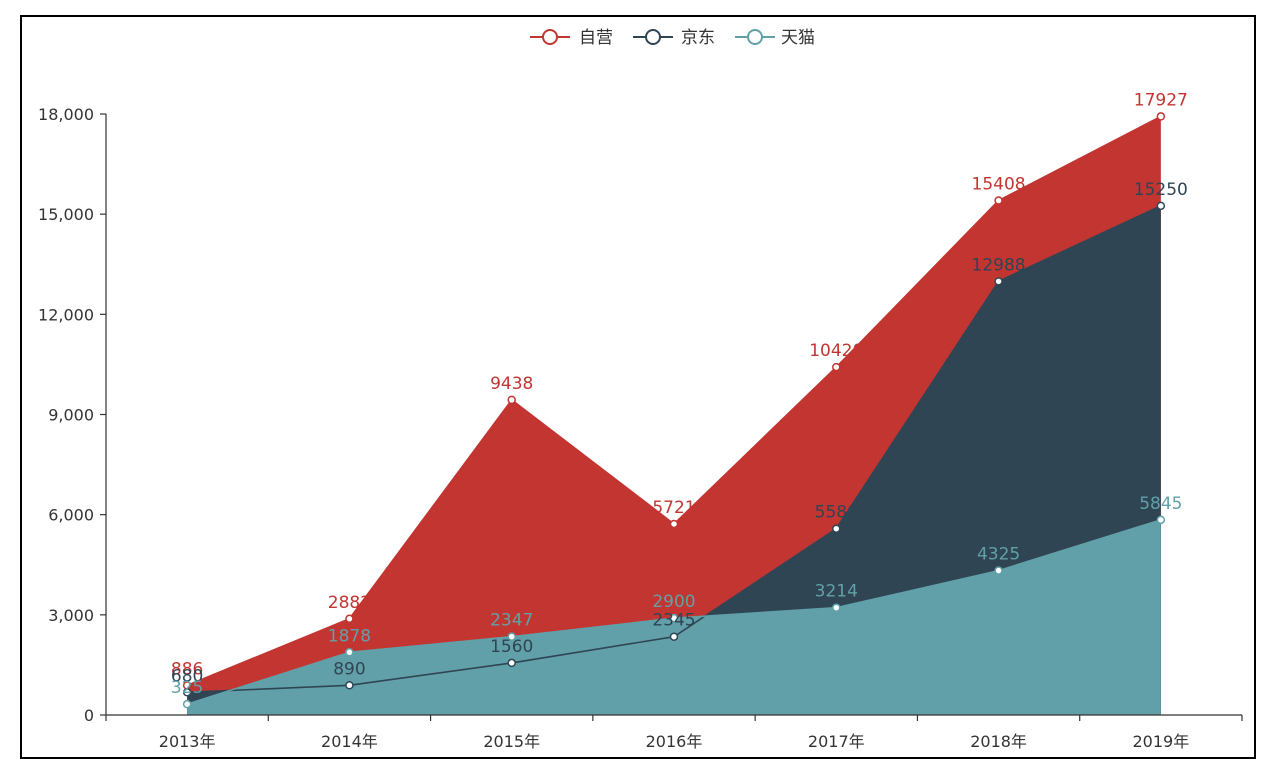 Image resolution: width=1280 pixels, height=782 pixels. What do you see at coordinates (596, 38) in the screenshot?
I see `legend-label: 自营` at bounding box center [596, 38].